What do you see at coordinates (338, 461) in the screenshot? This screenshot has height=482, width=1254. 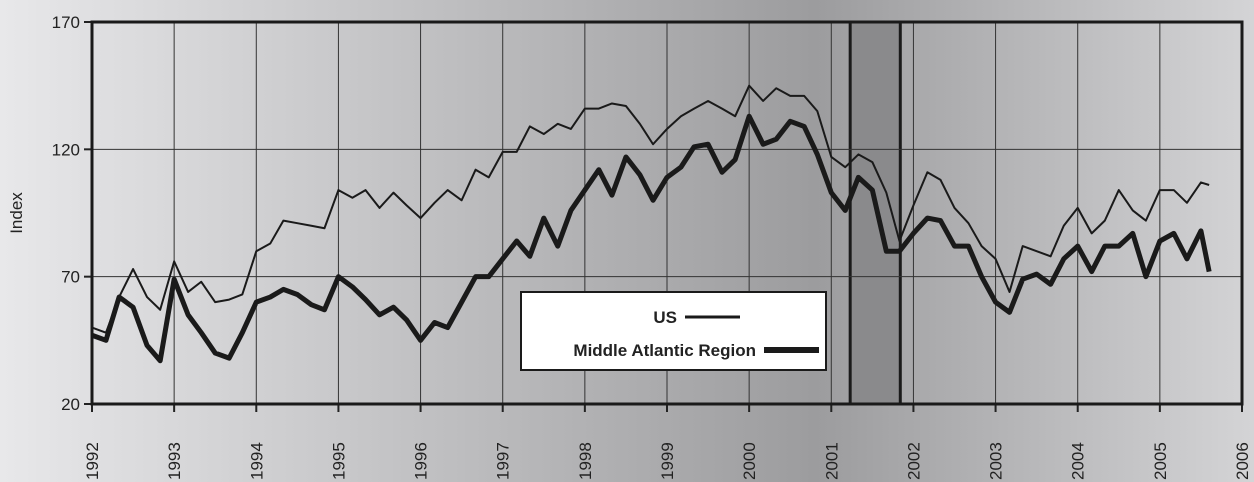 I see `x-tick-label: 1995` at bounding box center [338, 461].